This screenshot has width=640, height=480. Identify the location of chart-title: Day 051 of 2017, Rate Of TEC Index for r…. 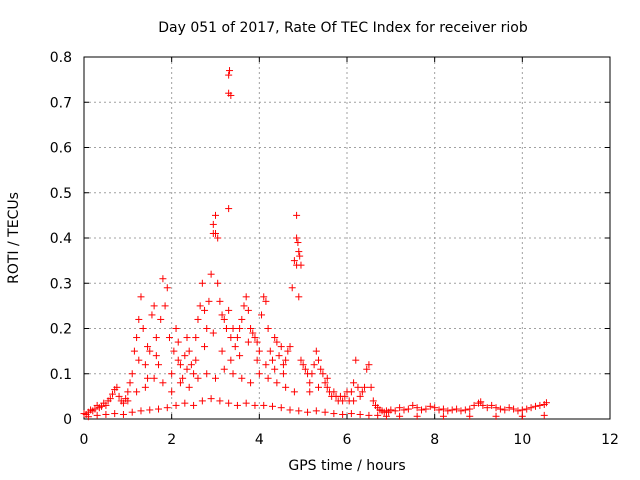
(343, 28).